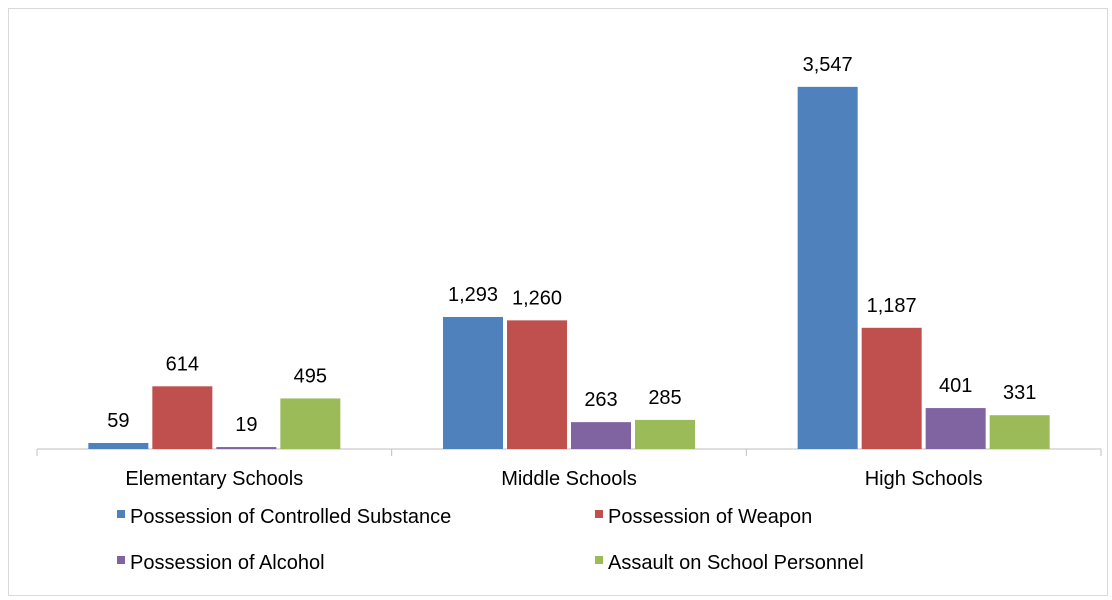 Image resolution: width=1112 pixels, height=600 pixels. I want to click on legend-label: Possession of Alcohol, so click(227, 563).